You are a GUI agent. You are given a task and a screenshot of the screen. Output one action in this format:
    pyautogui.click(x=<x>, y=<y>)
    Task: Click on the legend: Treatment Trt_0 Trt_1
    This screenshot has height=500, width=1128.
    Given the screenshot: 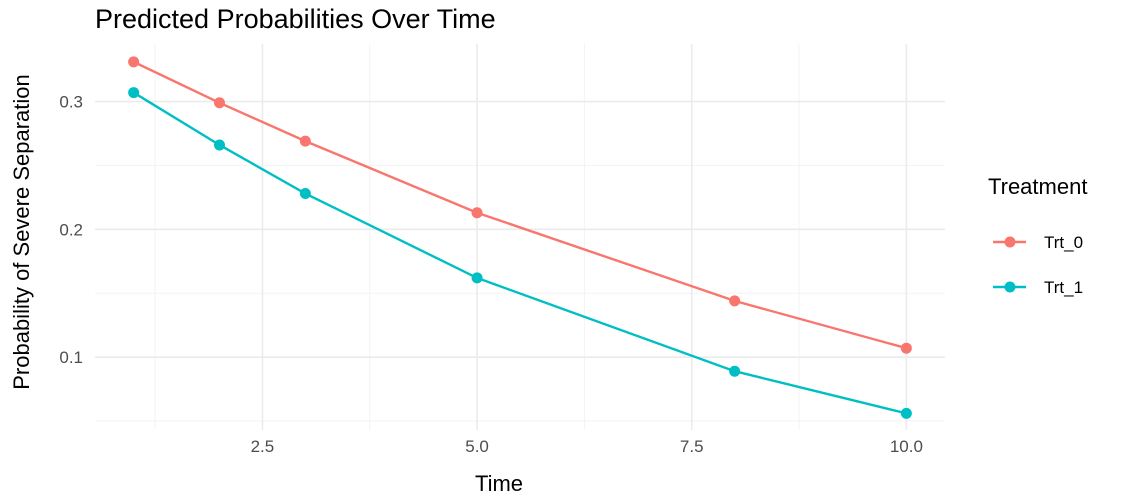 What is the action you would take?
    pyautogui.click(x=1037, y=235)
    